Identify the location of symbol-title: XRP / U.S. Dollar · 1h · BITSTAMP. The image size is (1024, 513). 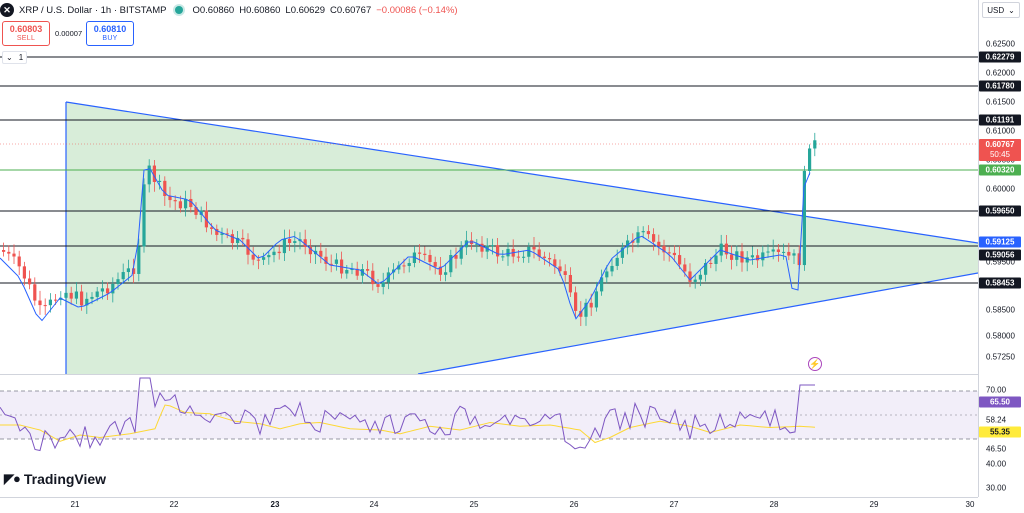
(93, 10).